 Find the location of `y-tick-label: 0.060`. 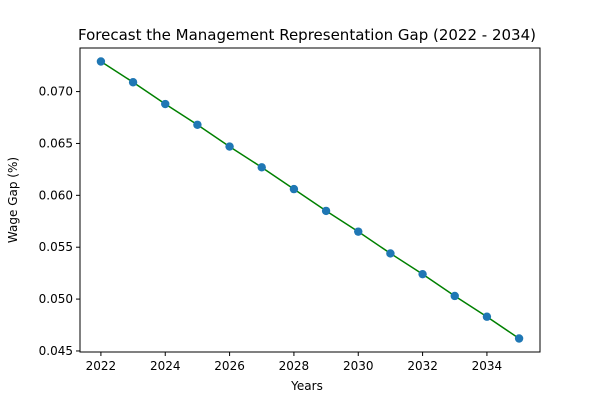

y-tick-label: 0.060 is located at coordinates (56, 195).